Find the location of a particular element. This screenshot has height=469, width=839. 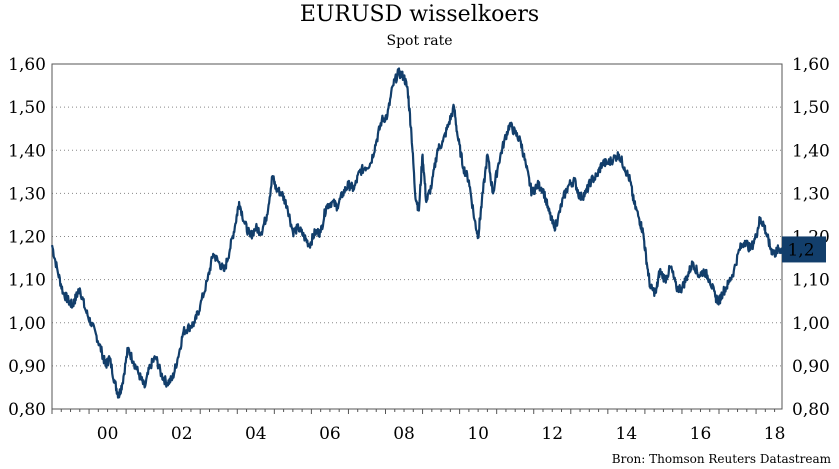

y-tick-label-right: 1,30 is located at coordinates (811, 194).